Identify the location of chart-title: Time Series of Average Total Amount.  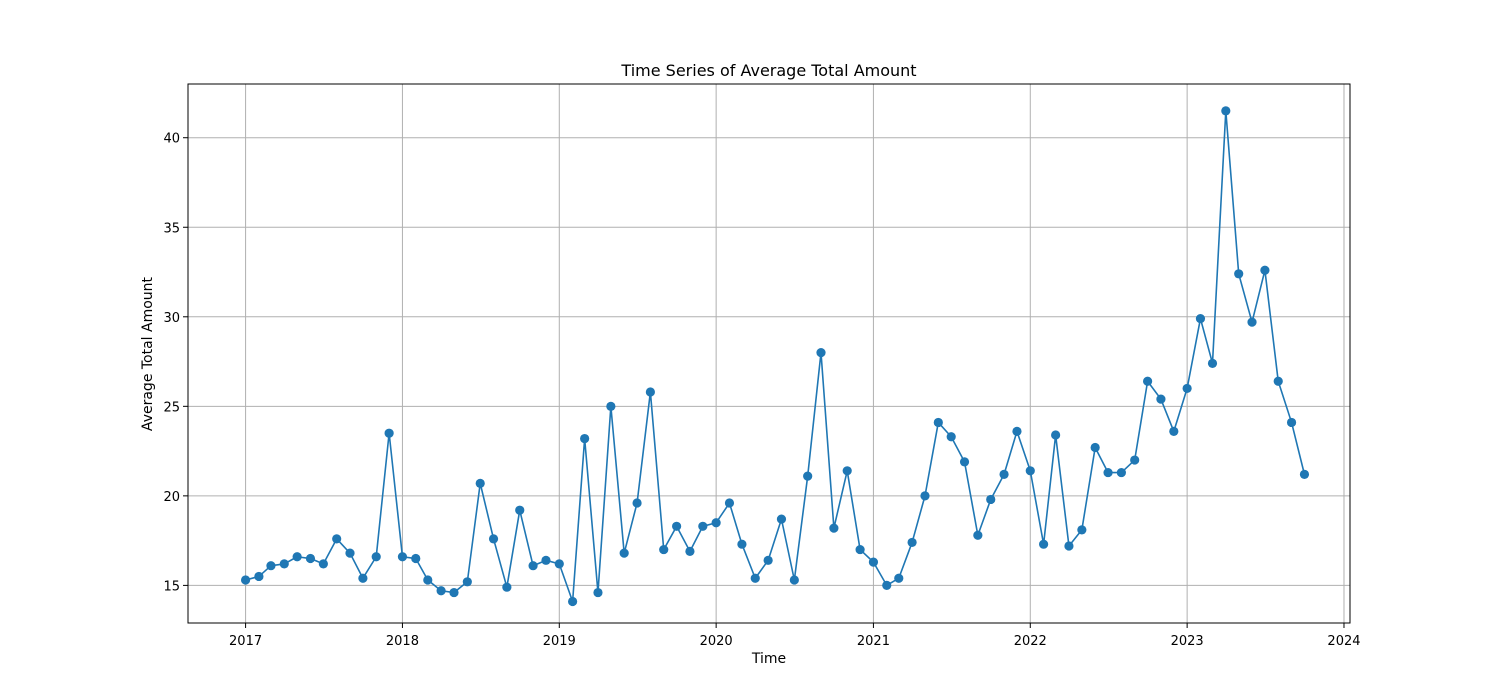
(768, 70).